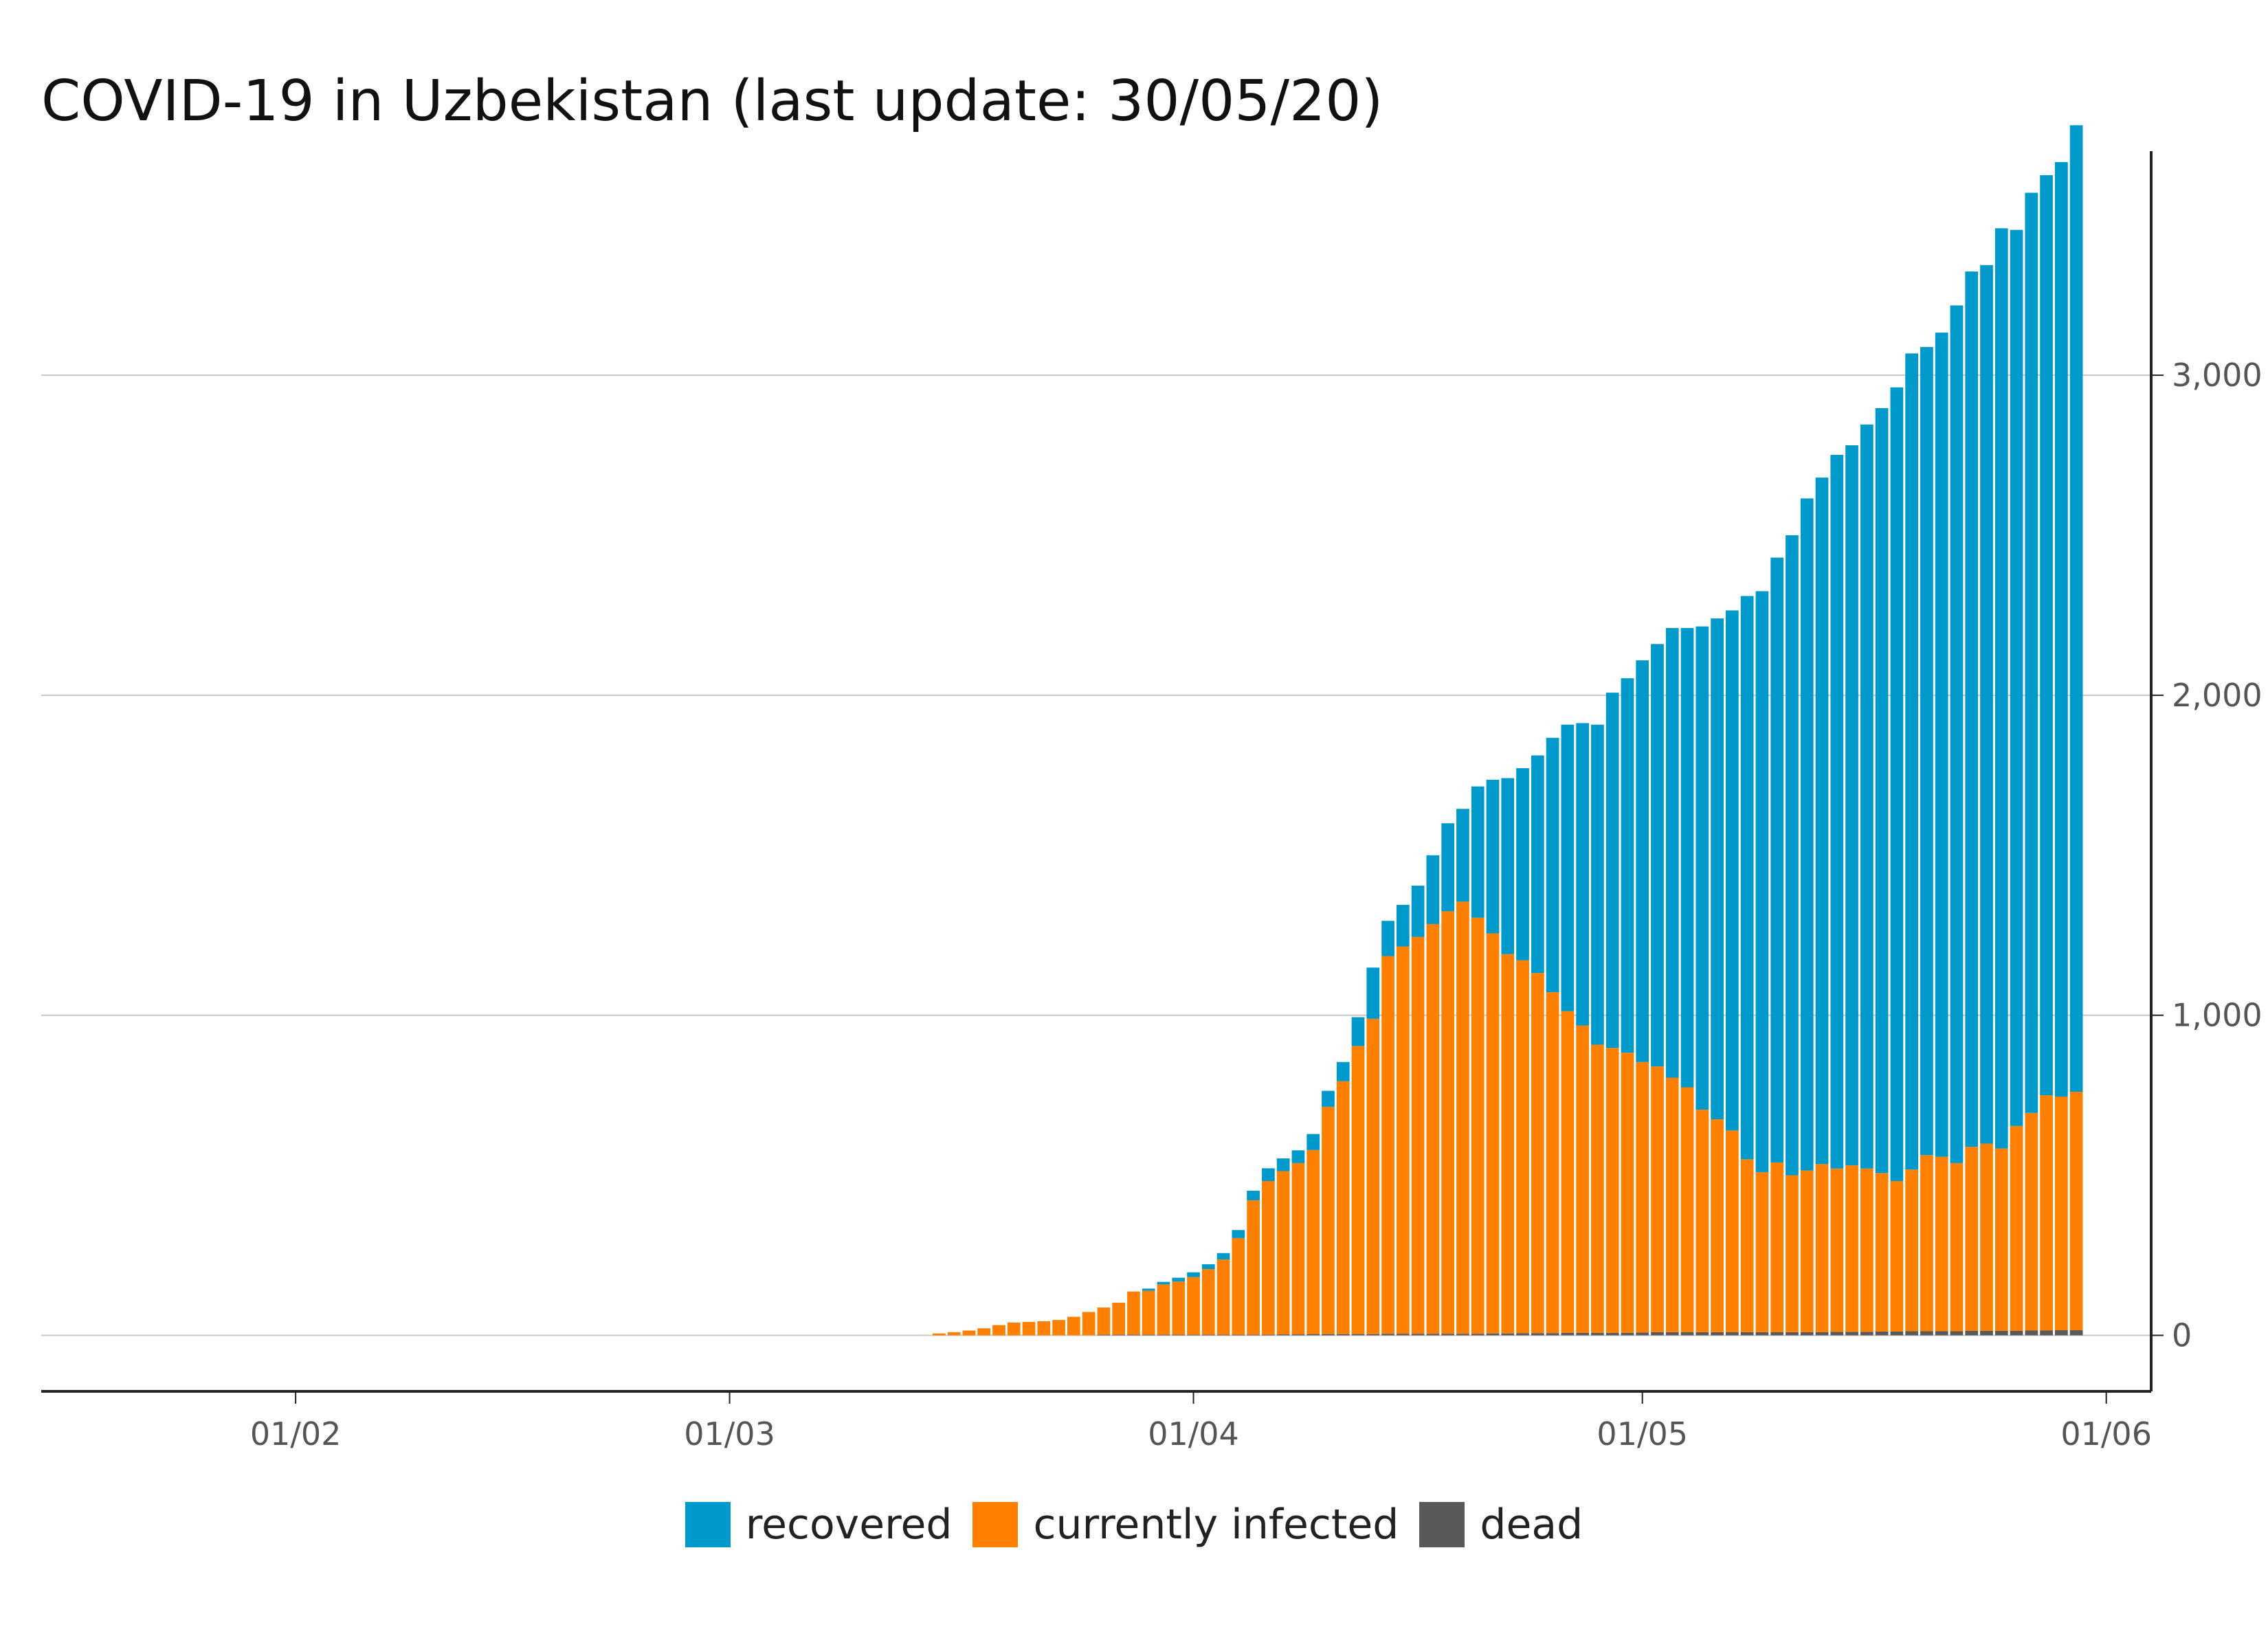 Image resolution: width=2268 pixels, height=1649 pixels. I want to click on legend-label: recovered, so click(849, 1525).